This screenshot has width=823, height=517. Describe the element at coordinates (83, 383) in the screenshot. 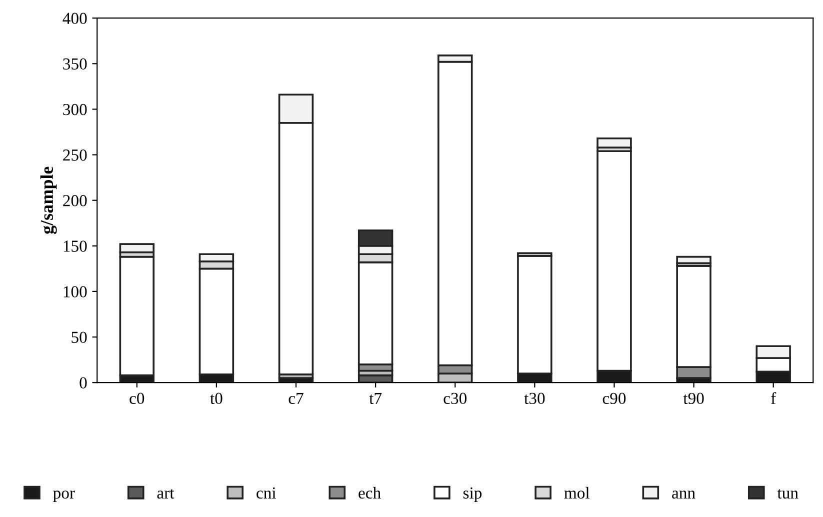

I see `y-tick-label: 0` at that location.